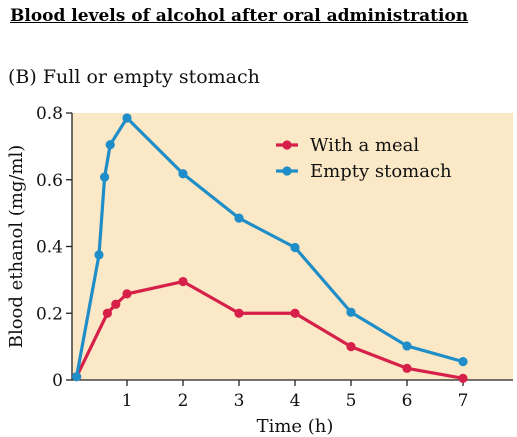 The image size is (517, 437). I want to click on y-tick-label: 0.8, so click(49, 114).